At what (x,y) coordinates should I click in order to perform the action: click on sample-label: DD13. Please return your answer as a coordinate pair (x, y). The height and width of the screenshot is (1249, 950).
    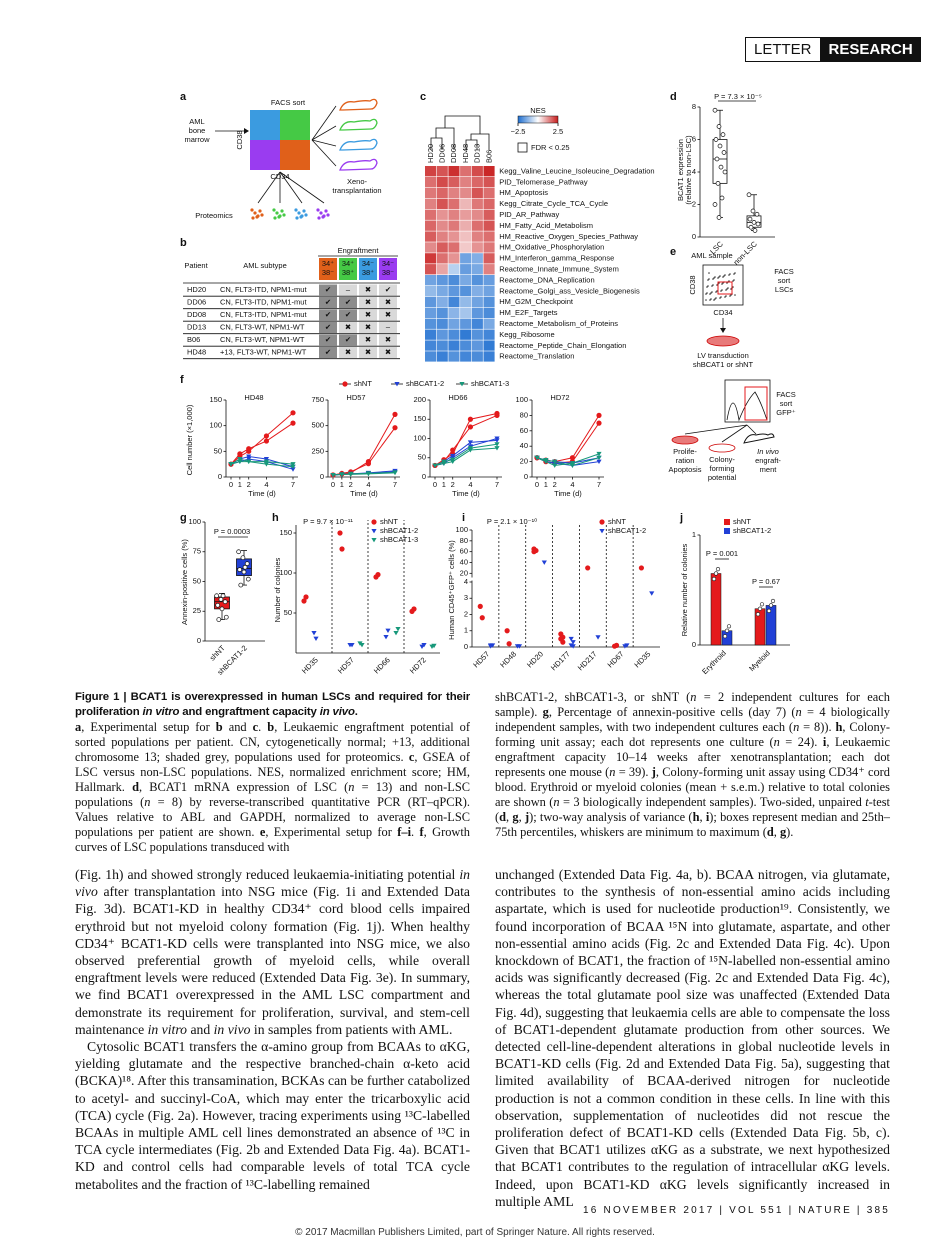
    Looking at the image, I should click on (477, 153).